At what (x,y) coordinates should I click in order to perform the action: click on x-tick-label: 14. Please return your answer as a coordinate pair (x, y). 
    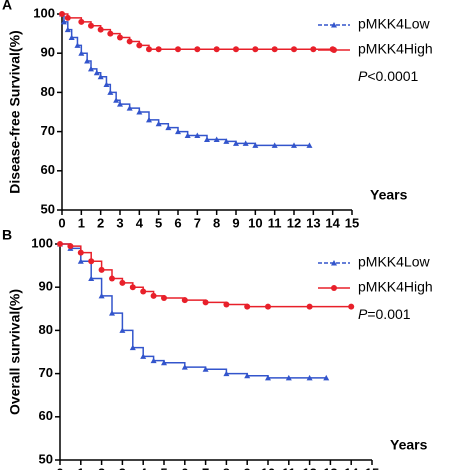
    Looking at the image, I should click on (351, 467).